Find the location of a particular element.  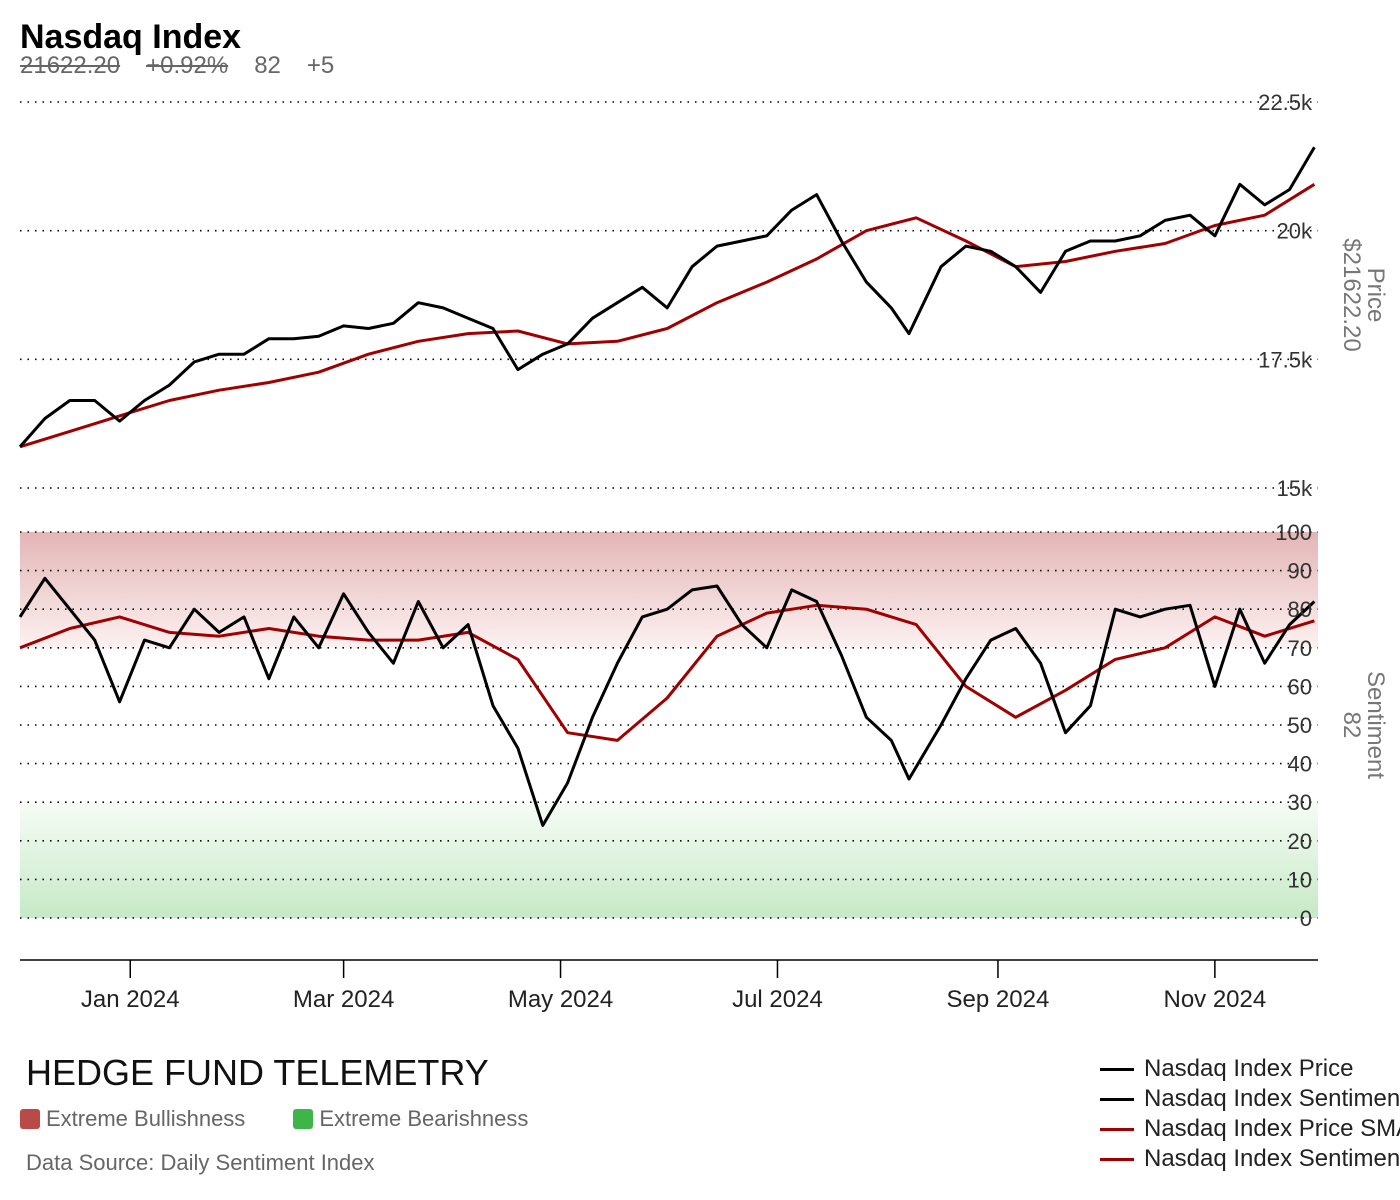

bear-label: Extreme Bearishness is located at coordinates (424, 1118).